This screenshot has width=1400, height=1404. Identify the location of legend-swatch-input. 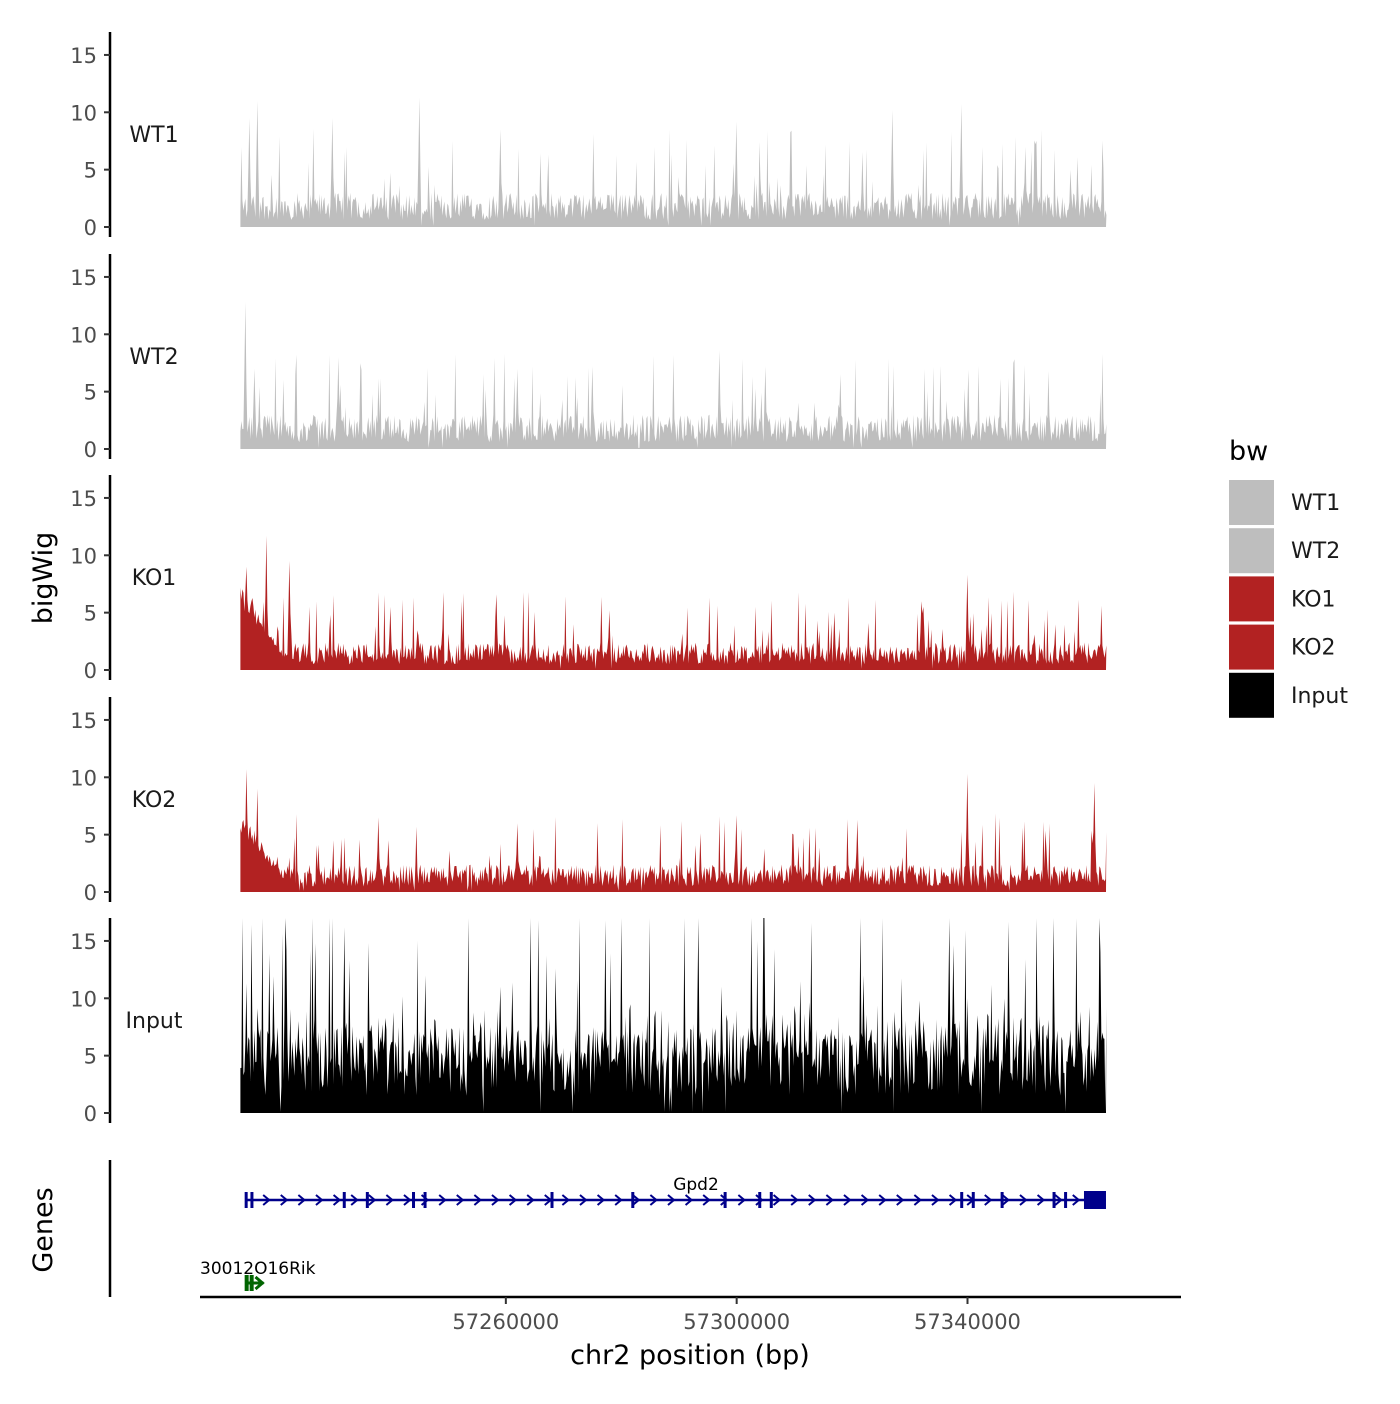
(1251, 695).